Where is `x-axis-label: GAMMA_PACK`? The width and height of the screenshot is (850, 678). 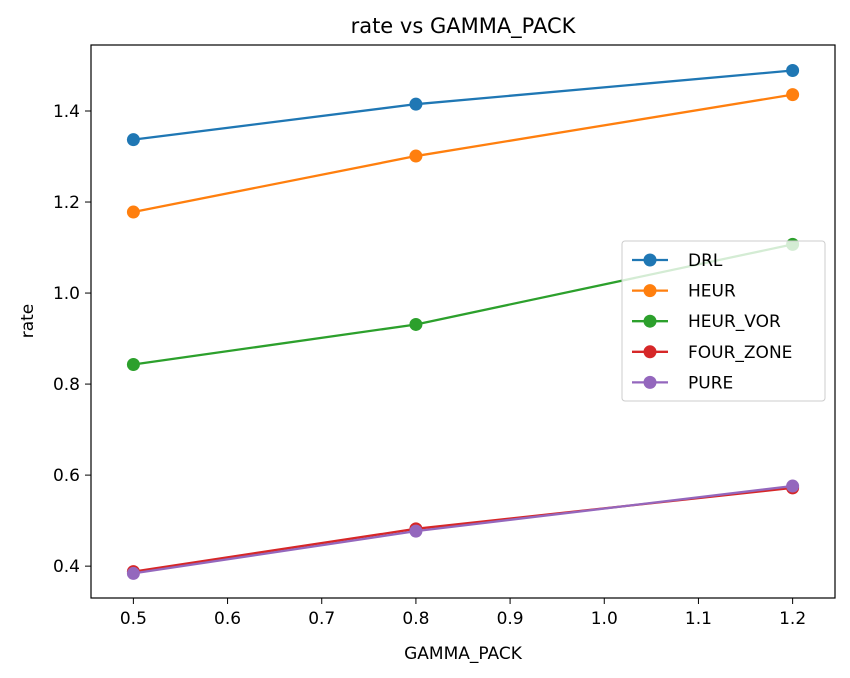 x-axis-label: GAMMA_PACK is located at coordinates (463, 654).